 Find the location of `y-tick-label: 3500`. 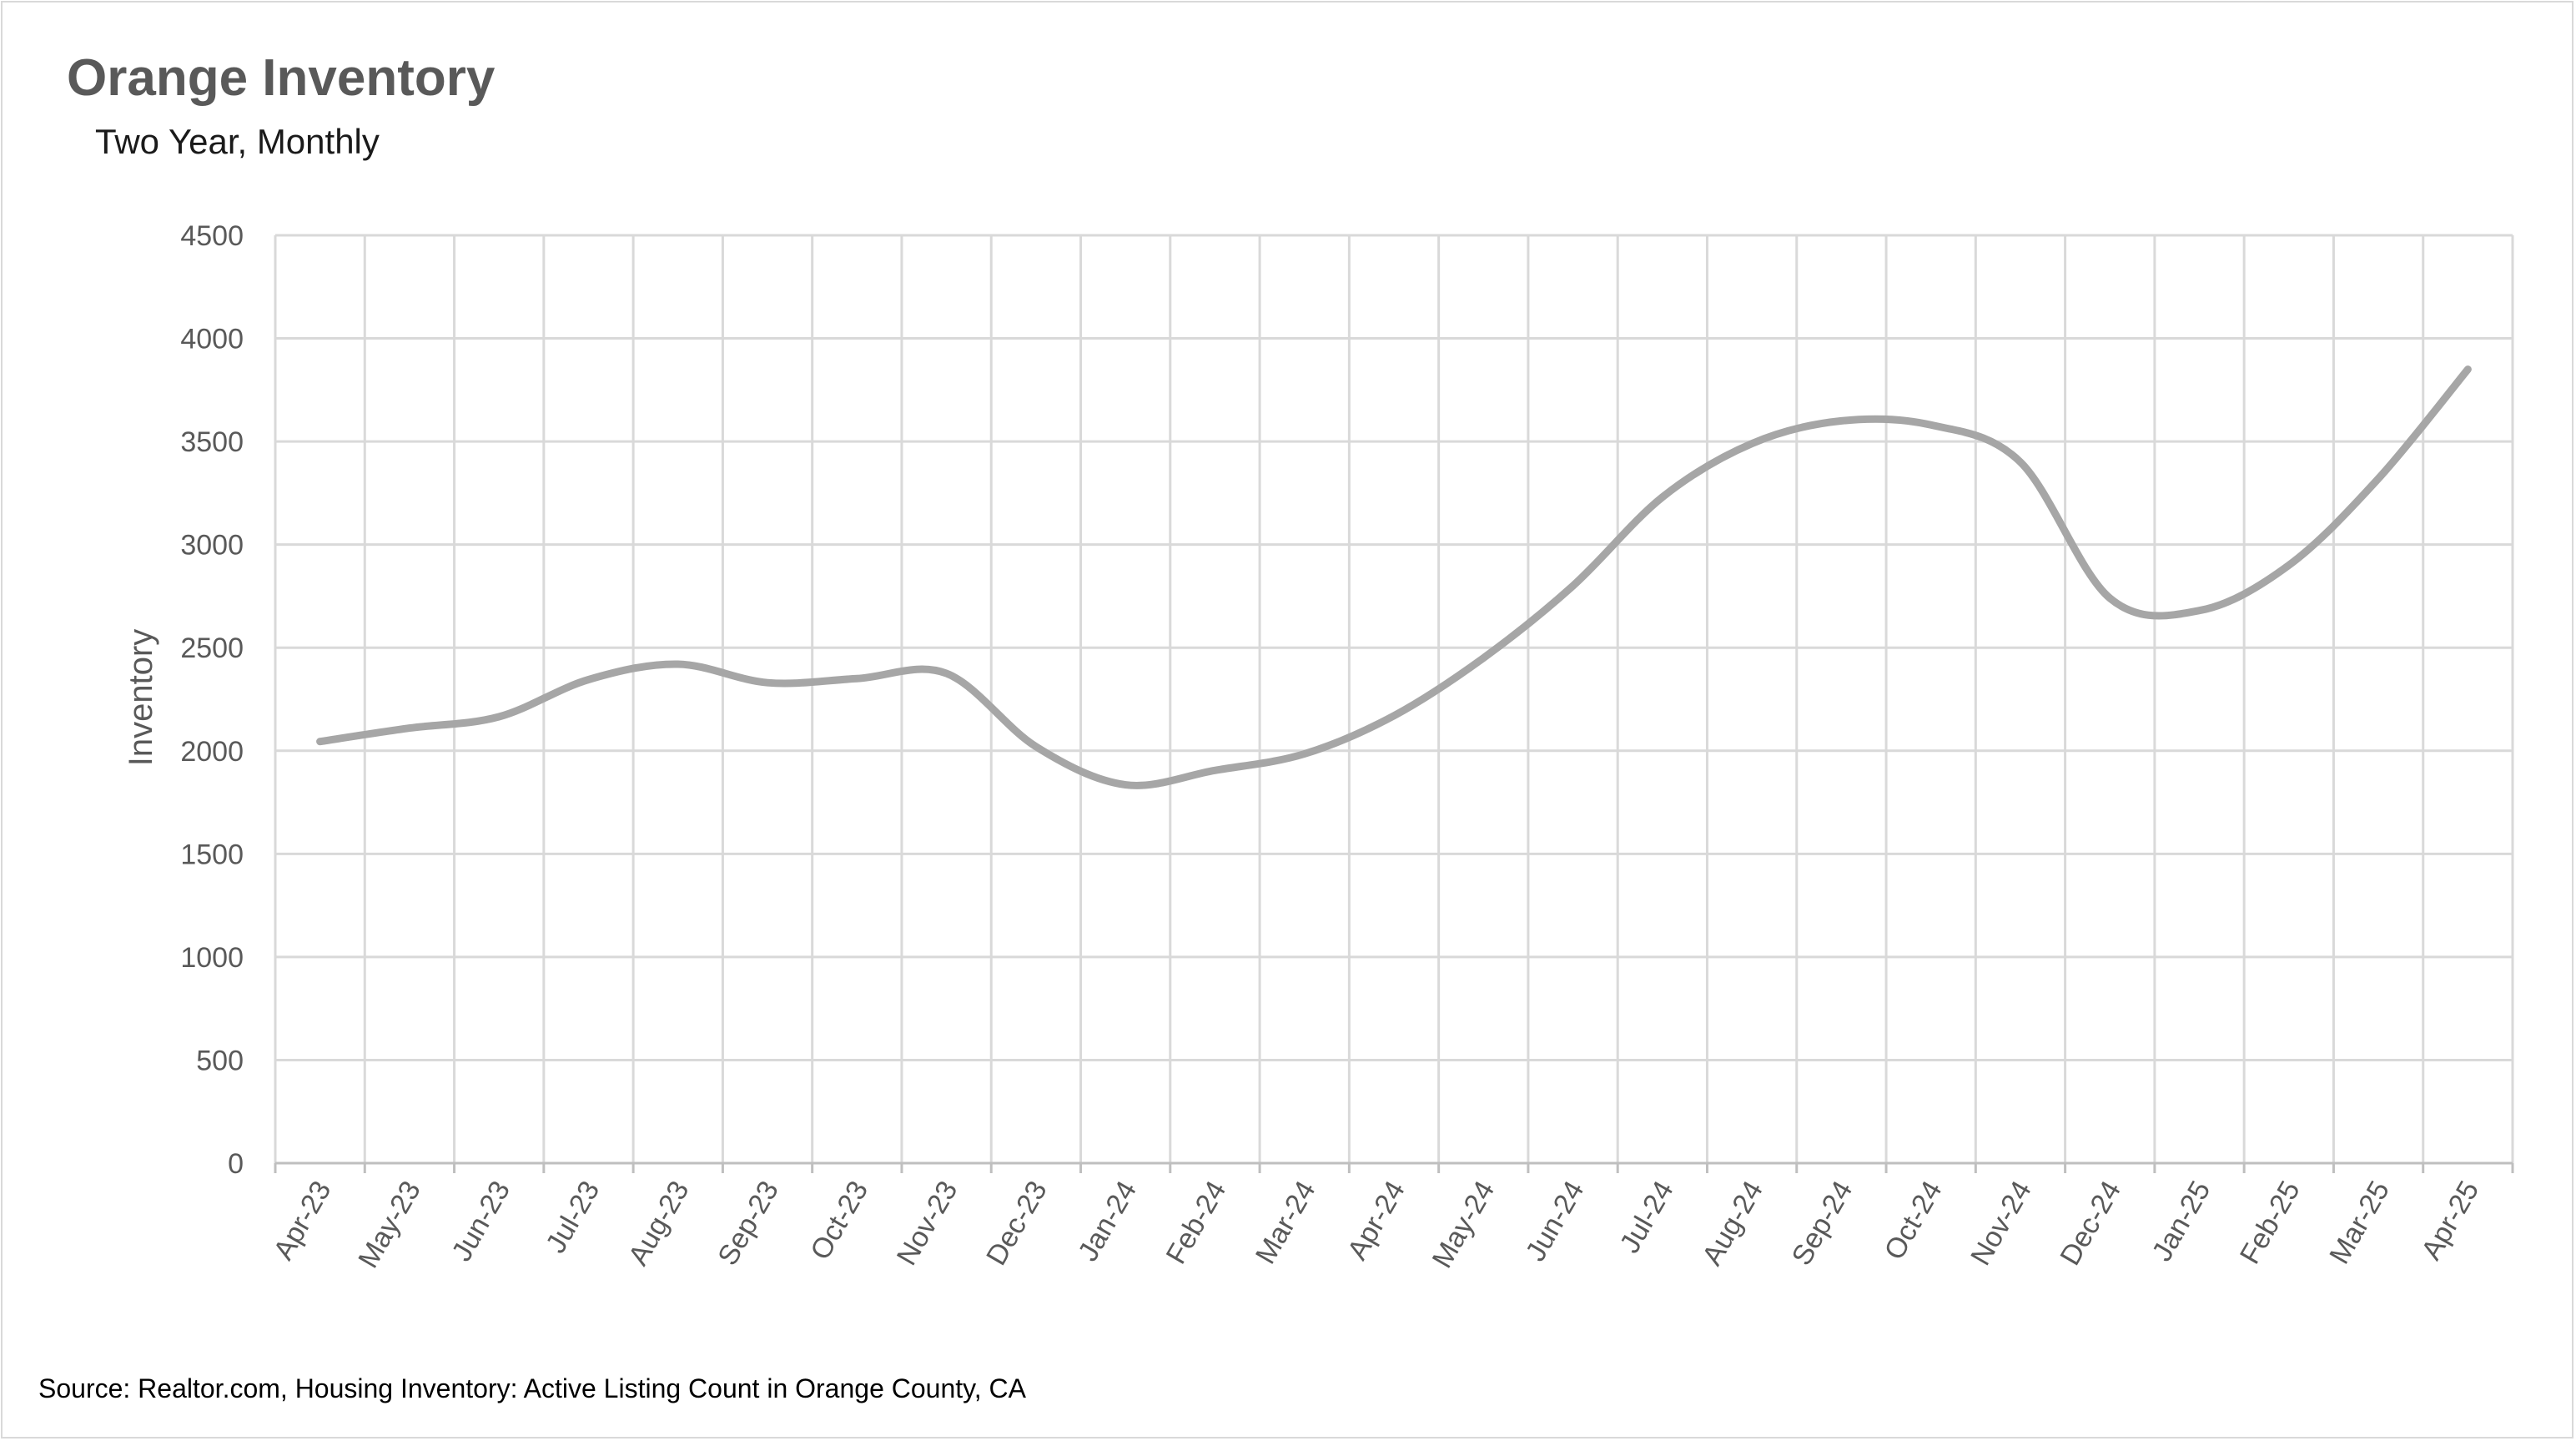

y-tick-label: 3500 is located at coordinates (212, 442).